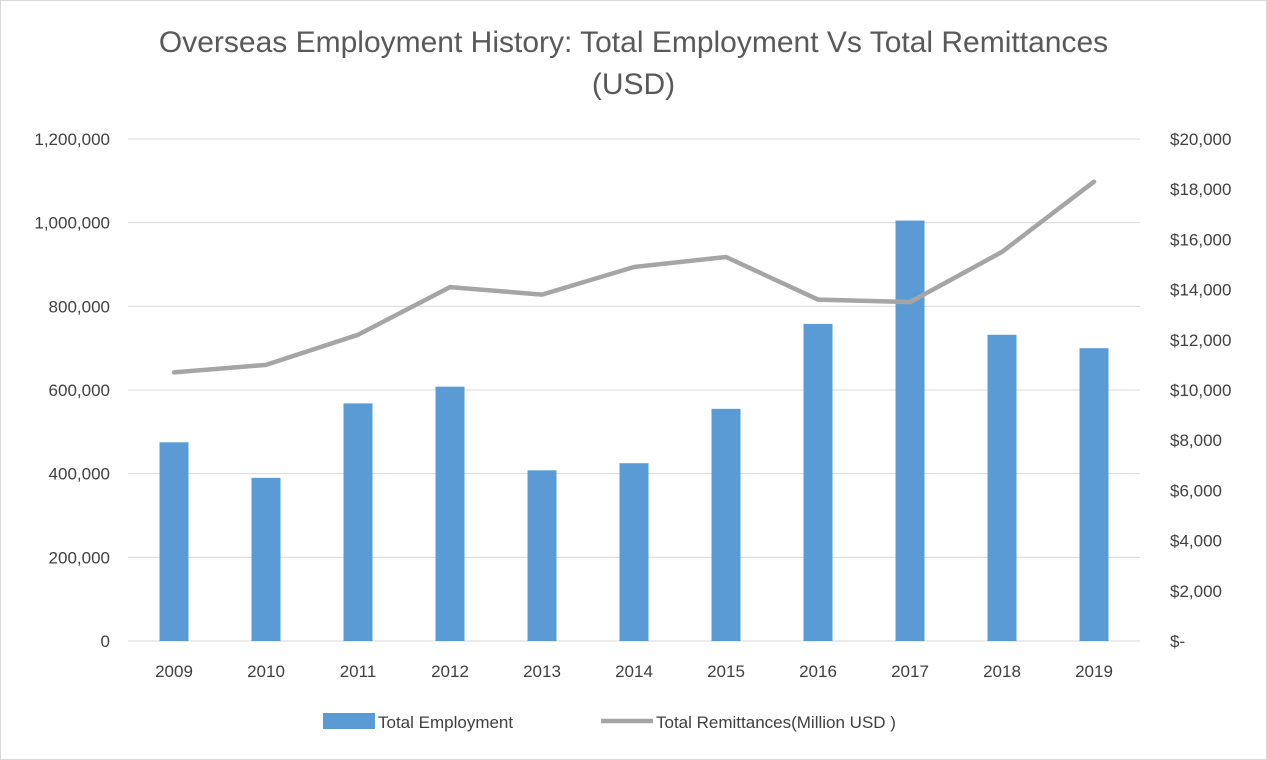 The image size is (1267, 760). Describe the element at coordinates (1177, 641) in the screenshot. I see `y-right-tick-label: $-` at that location.